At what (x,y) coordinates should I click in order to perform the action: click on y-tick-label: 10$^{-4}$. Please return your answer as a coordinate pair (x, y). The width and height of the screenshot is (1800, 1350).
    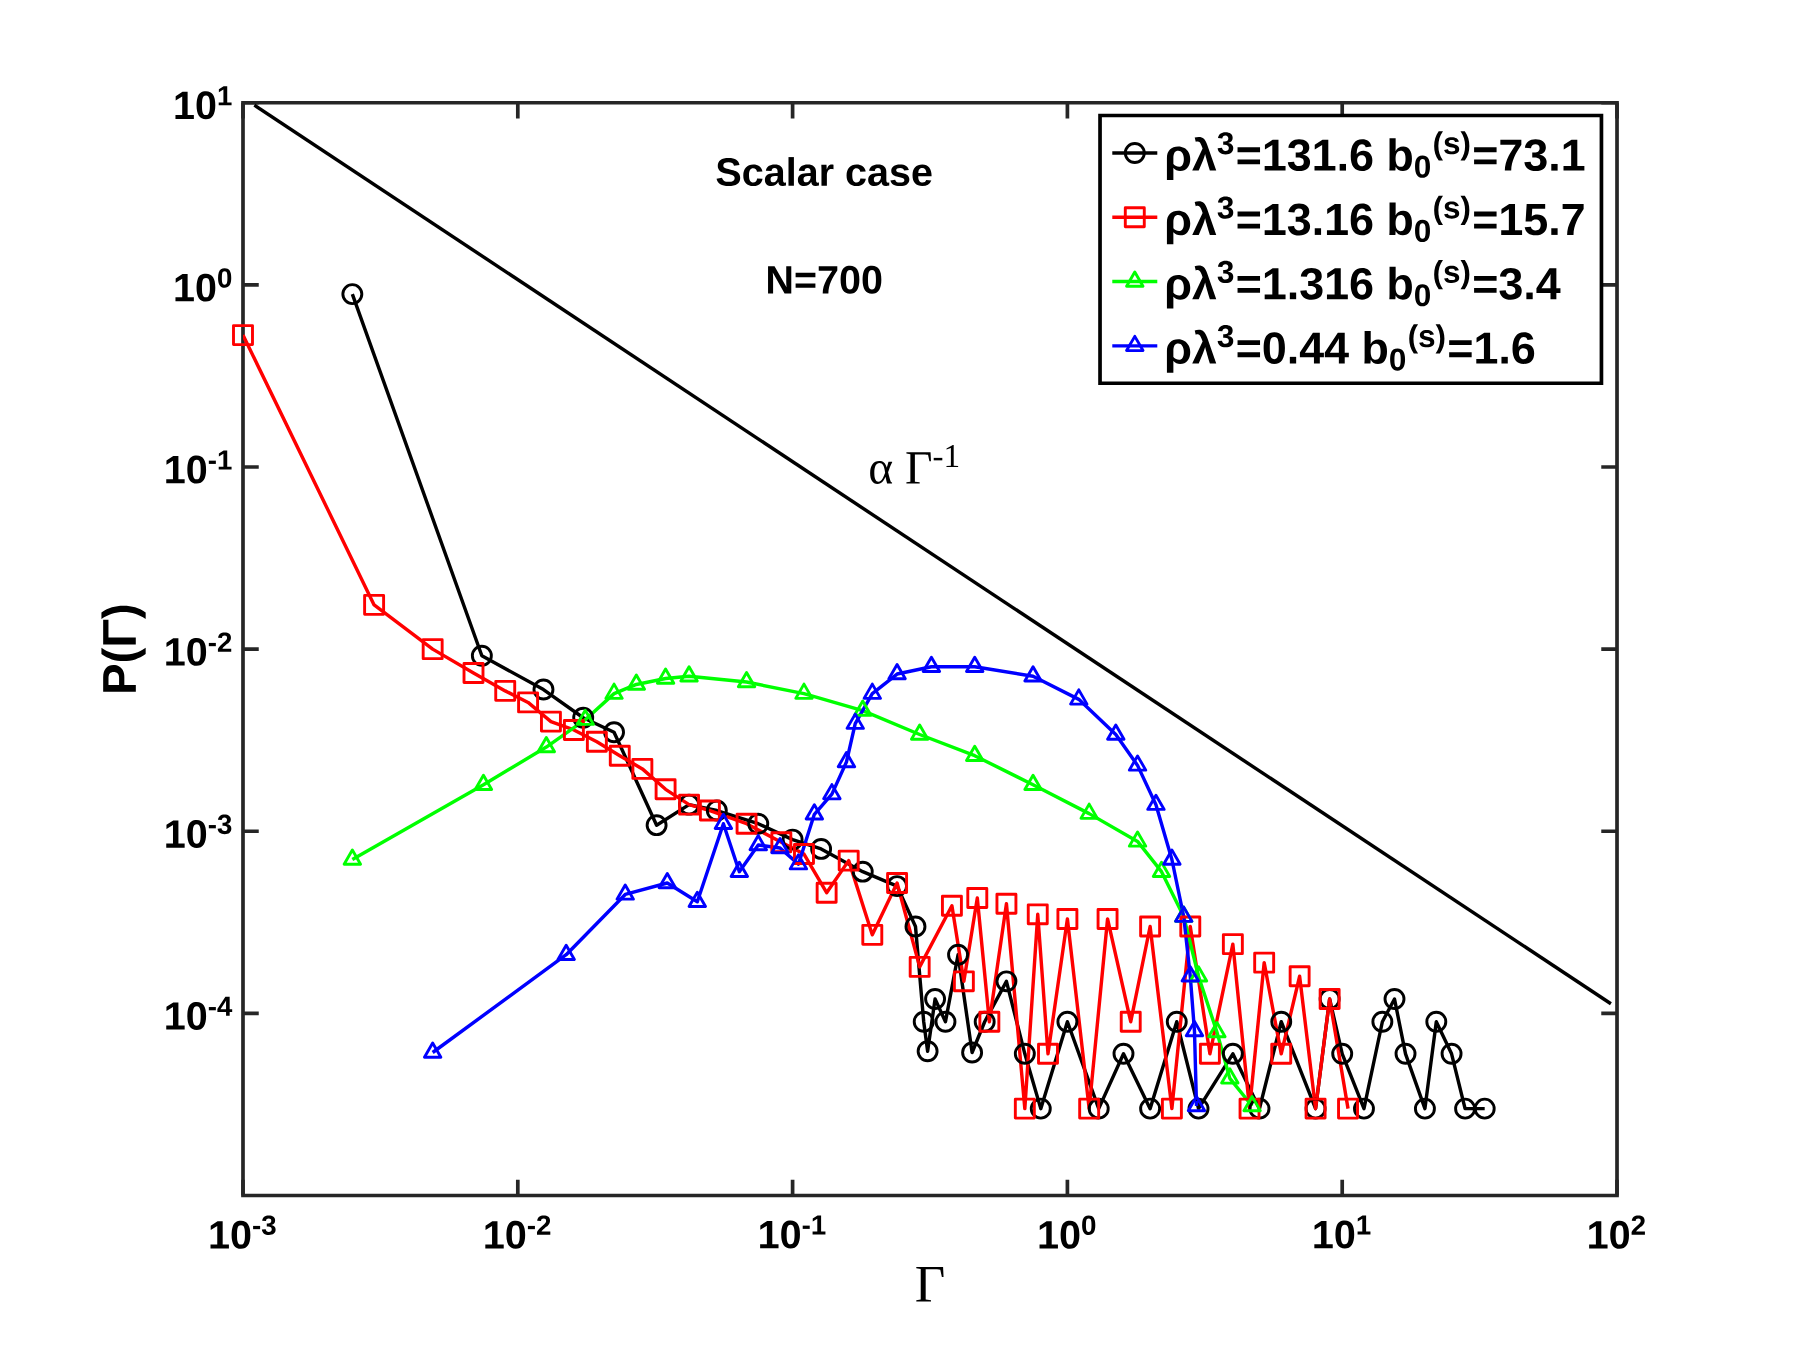
    Looking at the image, I should click on (199, 1013).